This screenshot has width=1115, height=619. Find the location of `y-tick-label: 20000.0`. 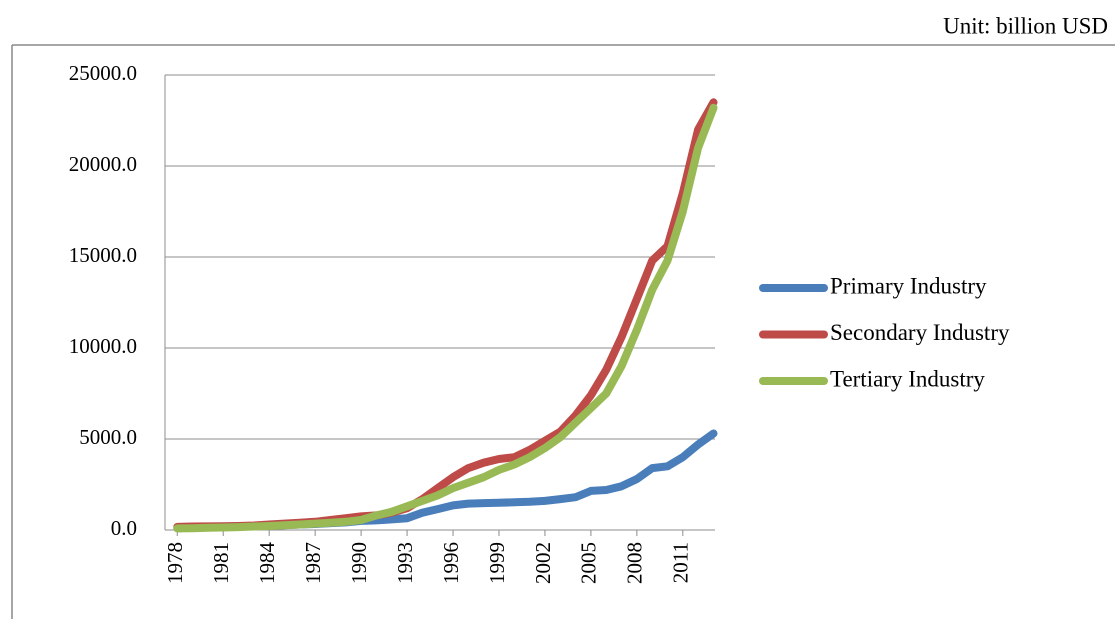

y-tick-label: 20000.0 is located at coordinates (103, 164).